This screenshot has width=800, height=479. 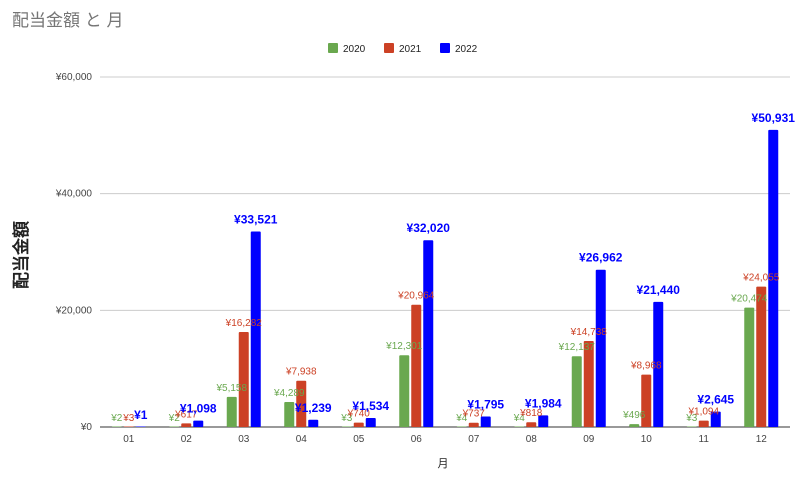 What do you see at coordinates (289, 393) in the screenshot?
I see `data-label-2020-04: ¥4,289` at bounding box center [289, 393].